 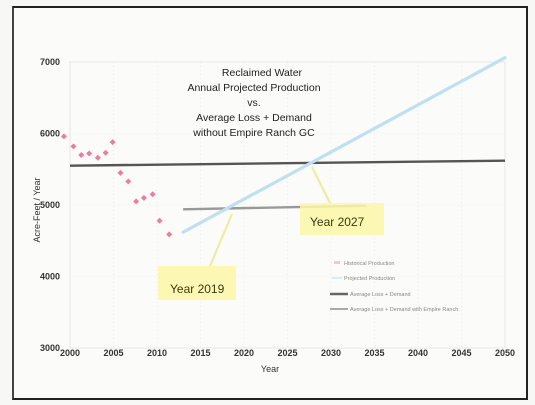 I want to click on x-tick-label: 2010, so click(x=157, y=353).